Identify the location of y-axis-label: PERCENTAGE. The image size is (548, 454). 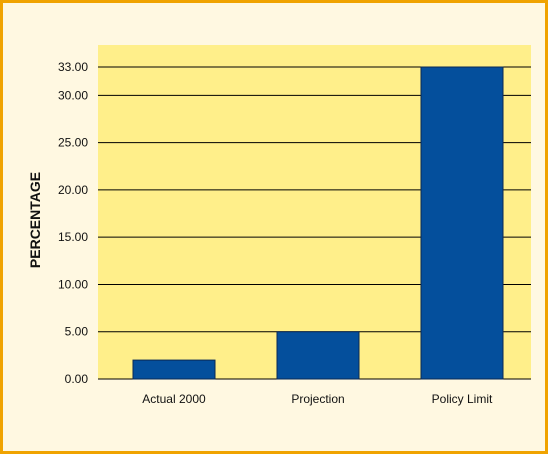
(35, 220).